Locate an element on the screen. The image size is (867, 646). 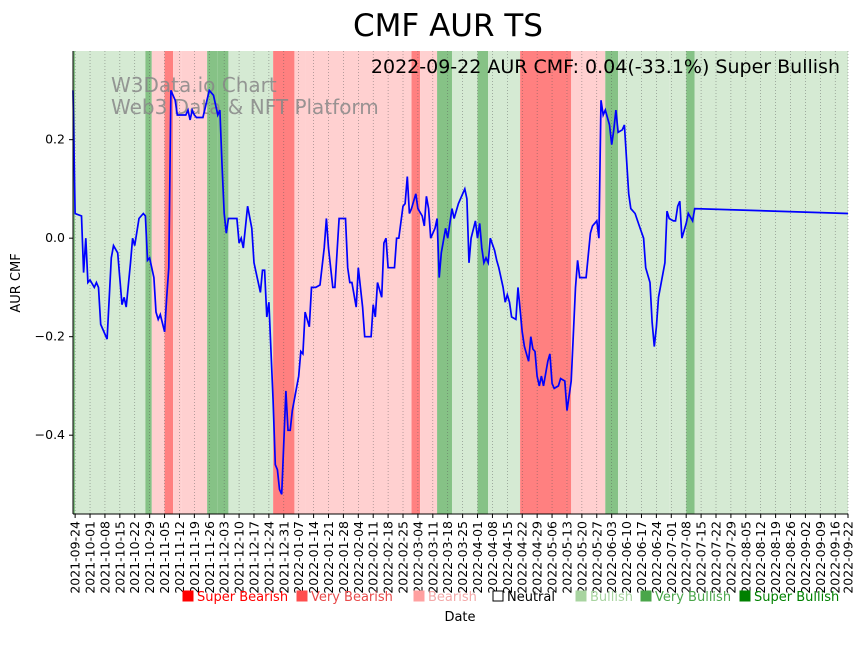
legend-label: Super Bearish is located at coordinates (242, 597).